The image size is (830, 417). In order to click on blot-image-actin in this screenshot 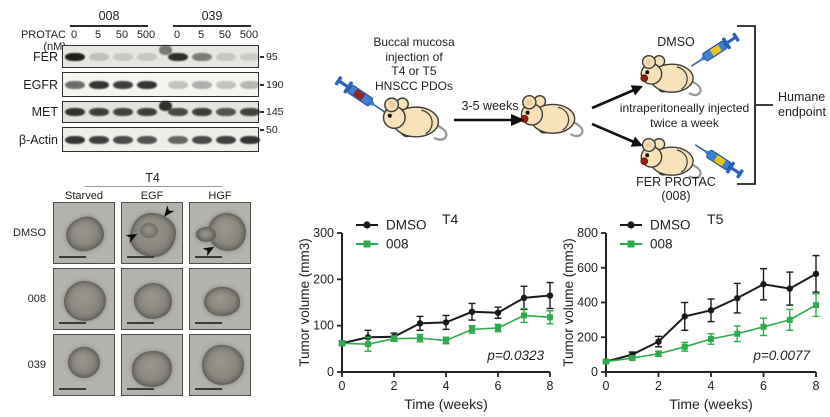, I will do `click(161, 139)`.